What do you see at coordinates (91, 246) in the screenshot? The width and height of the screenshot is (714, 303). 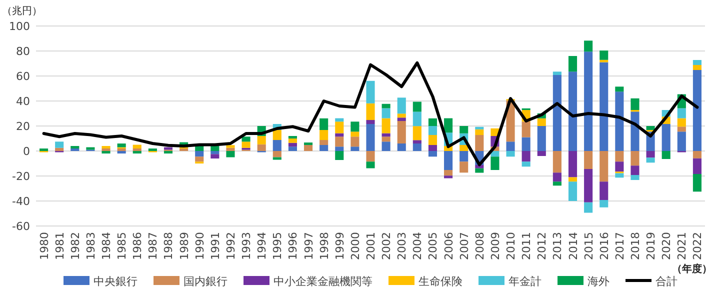 I see `x-tick-label: 1983` at bounding box center [91, 246].